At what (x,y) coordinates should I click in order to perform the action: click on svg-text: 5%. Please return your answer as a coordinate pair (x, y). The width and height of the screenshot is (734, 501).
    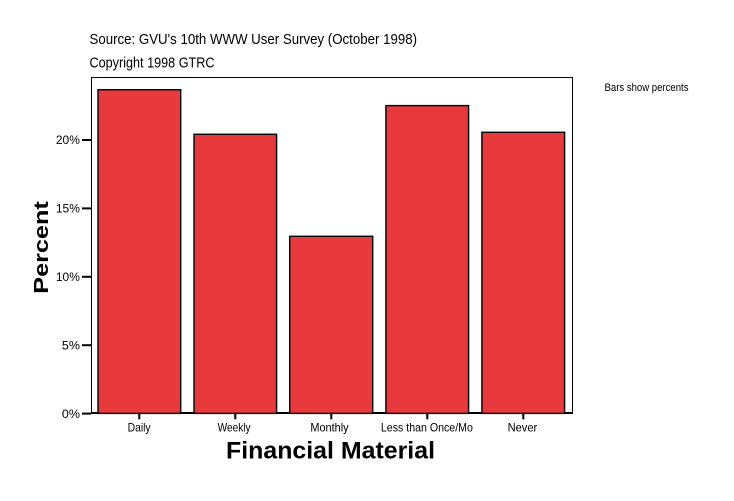
    Looking at the image, I should click on (71, 345).